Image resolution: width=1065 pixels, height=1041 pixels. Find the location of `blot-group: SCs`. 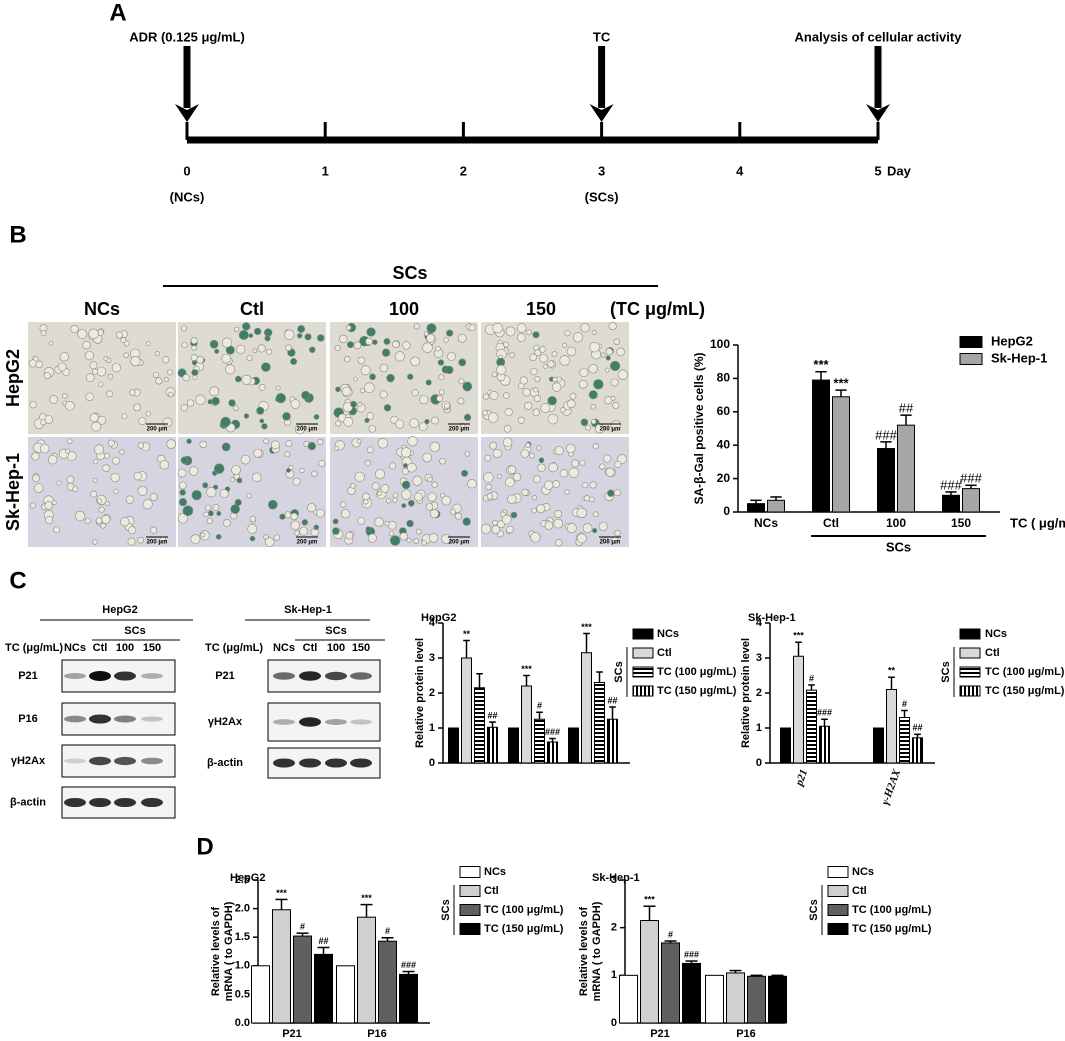

blot-group: SCs is located at coordinates (335, 631).